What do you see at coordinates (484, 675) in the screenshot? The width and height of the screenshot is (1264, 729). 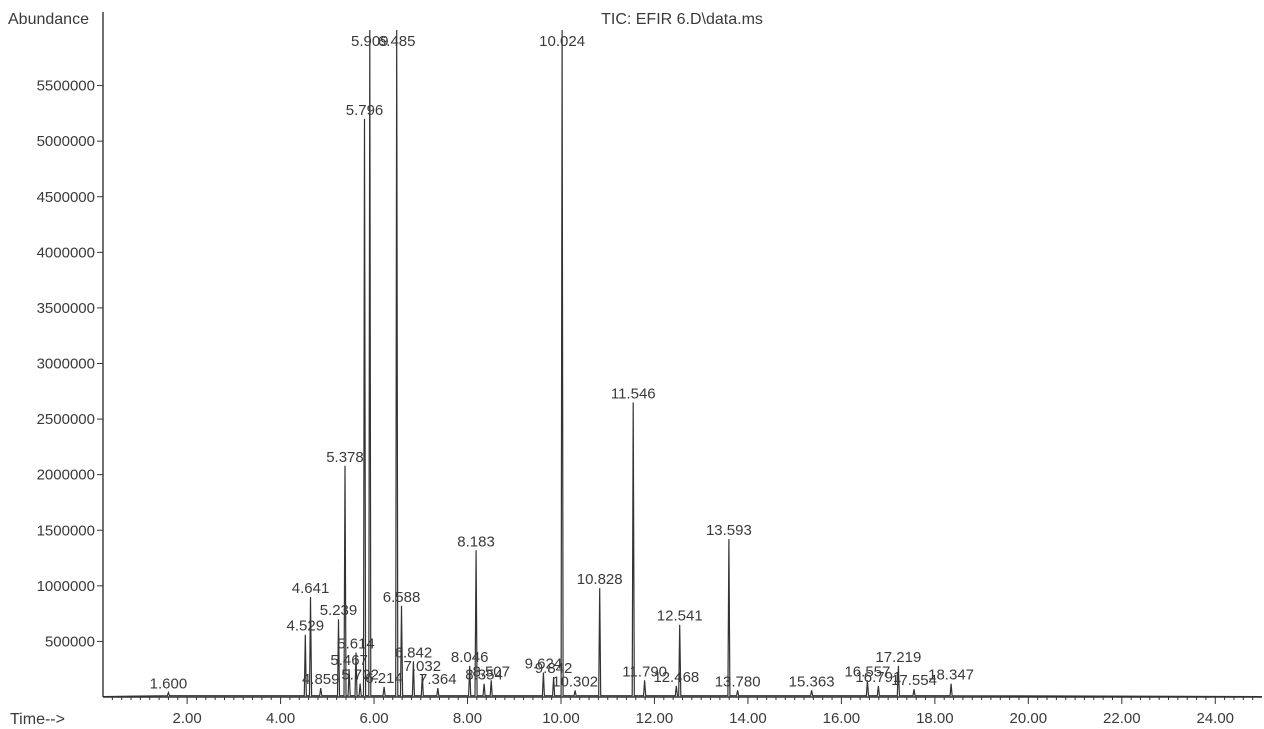 I see `peak-label: 8.354` at bounding box center [484, 675].